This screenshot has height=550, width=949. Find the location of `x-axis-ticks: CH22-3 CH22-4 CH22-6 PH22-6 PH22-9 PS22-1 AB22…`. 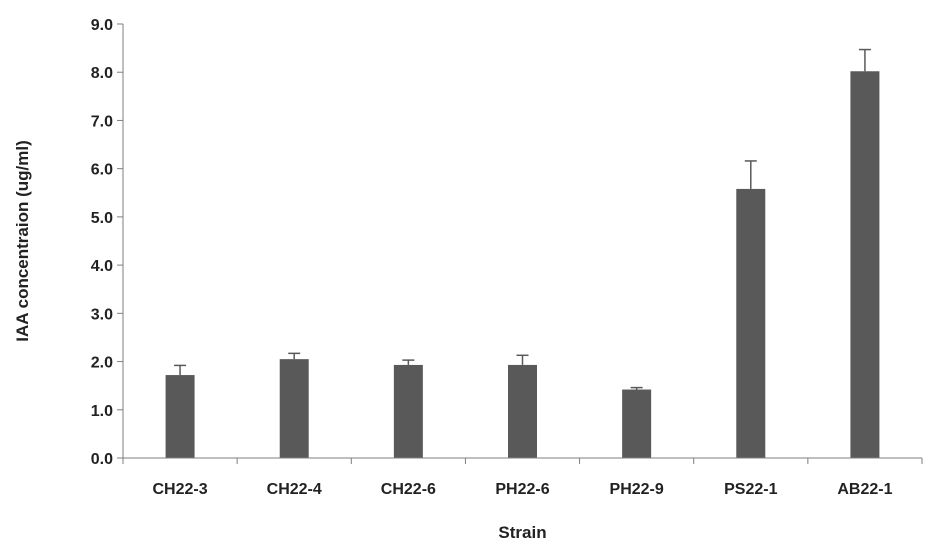

x-axis-ticks: CH22-3 CH22-4 CH22-6 PH22-6 PH22-9 PS22-1 AB22… is located at coordinates (522, 478).